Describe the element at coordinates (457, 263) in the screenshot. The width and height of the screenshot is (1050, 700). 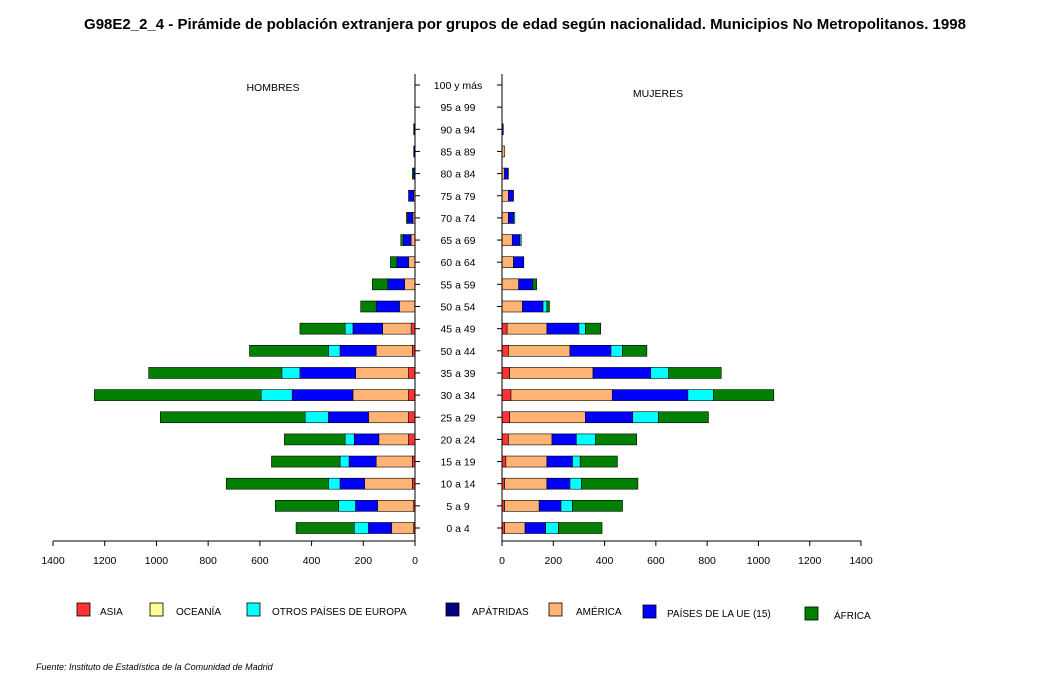
I see `category-label: 60 a 64` at that location.